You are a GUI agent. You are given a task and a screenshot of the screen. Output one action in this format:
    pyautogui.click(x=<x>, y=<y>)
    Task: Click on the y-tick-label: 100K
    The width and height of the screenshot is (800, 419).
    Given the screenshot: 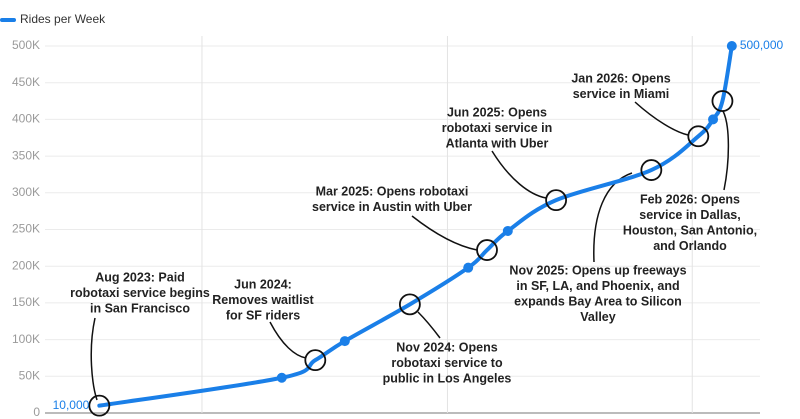 What is the action you would take?
    pyautogui.click(x=26, y=339)
    